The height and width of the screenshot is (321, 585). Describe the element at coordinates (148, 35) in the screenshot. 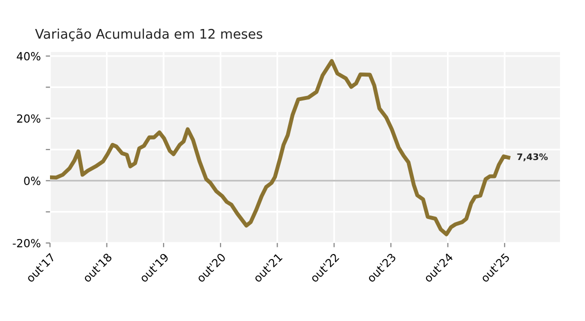

I see `chart-title: Variação Acumulada em 12 meses` at that location.